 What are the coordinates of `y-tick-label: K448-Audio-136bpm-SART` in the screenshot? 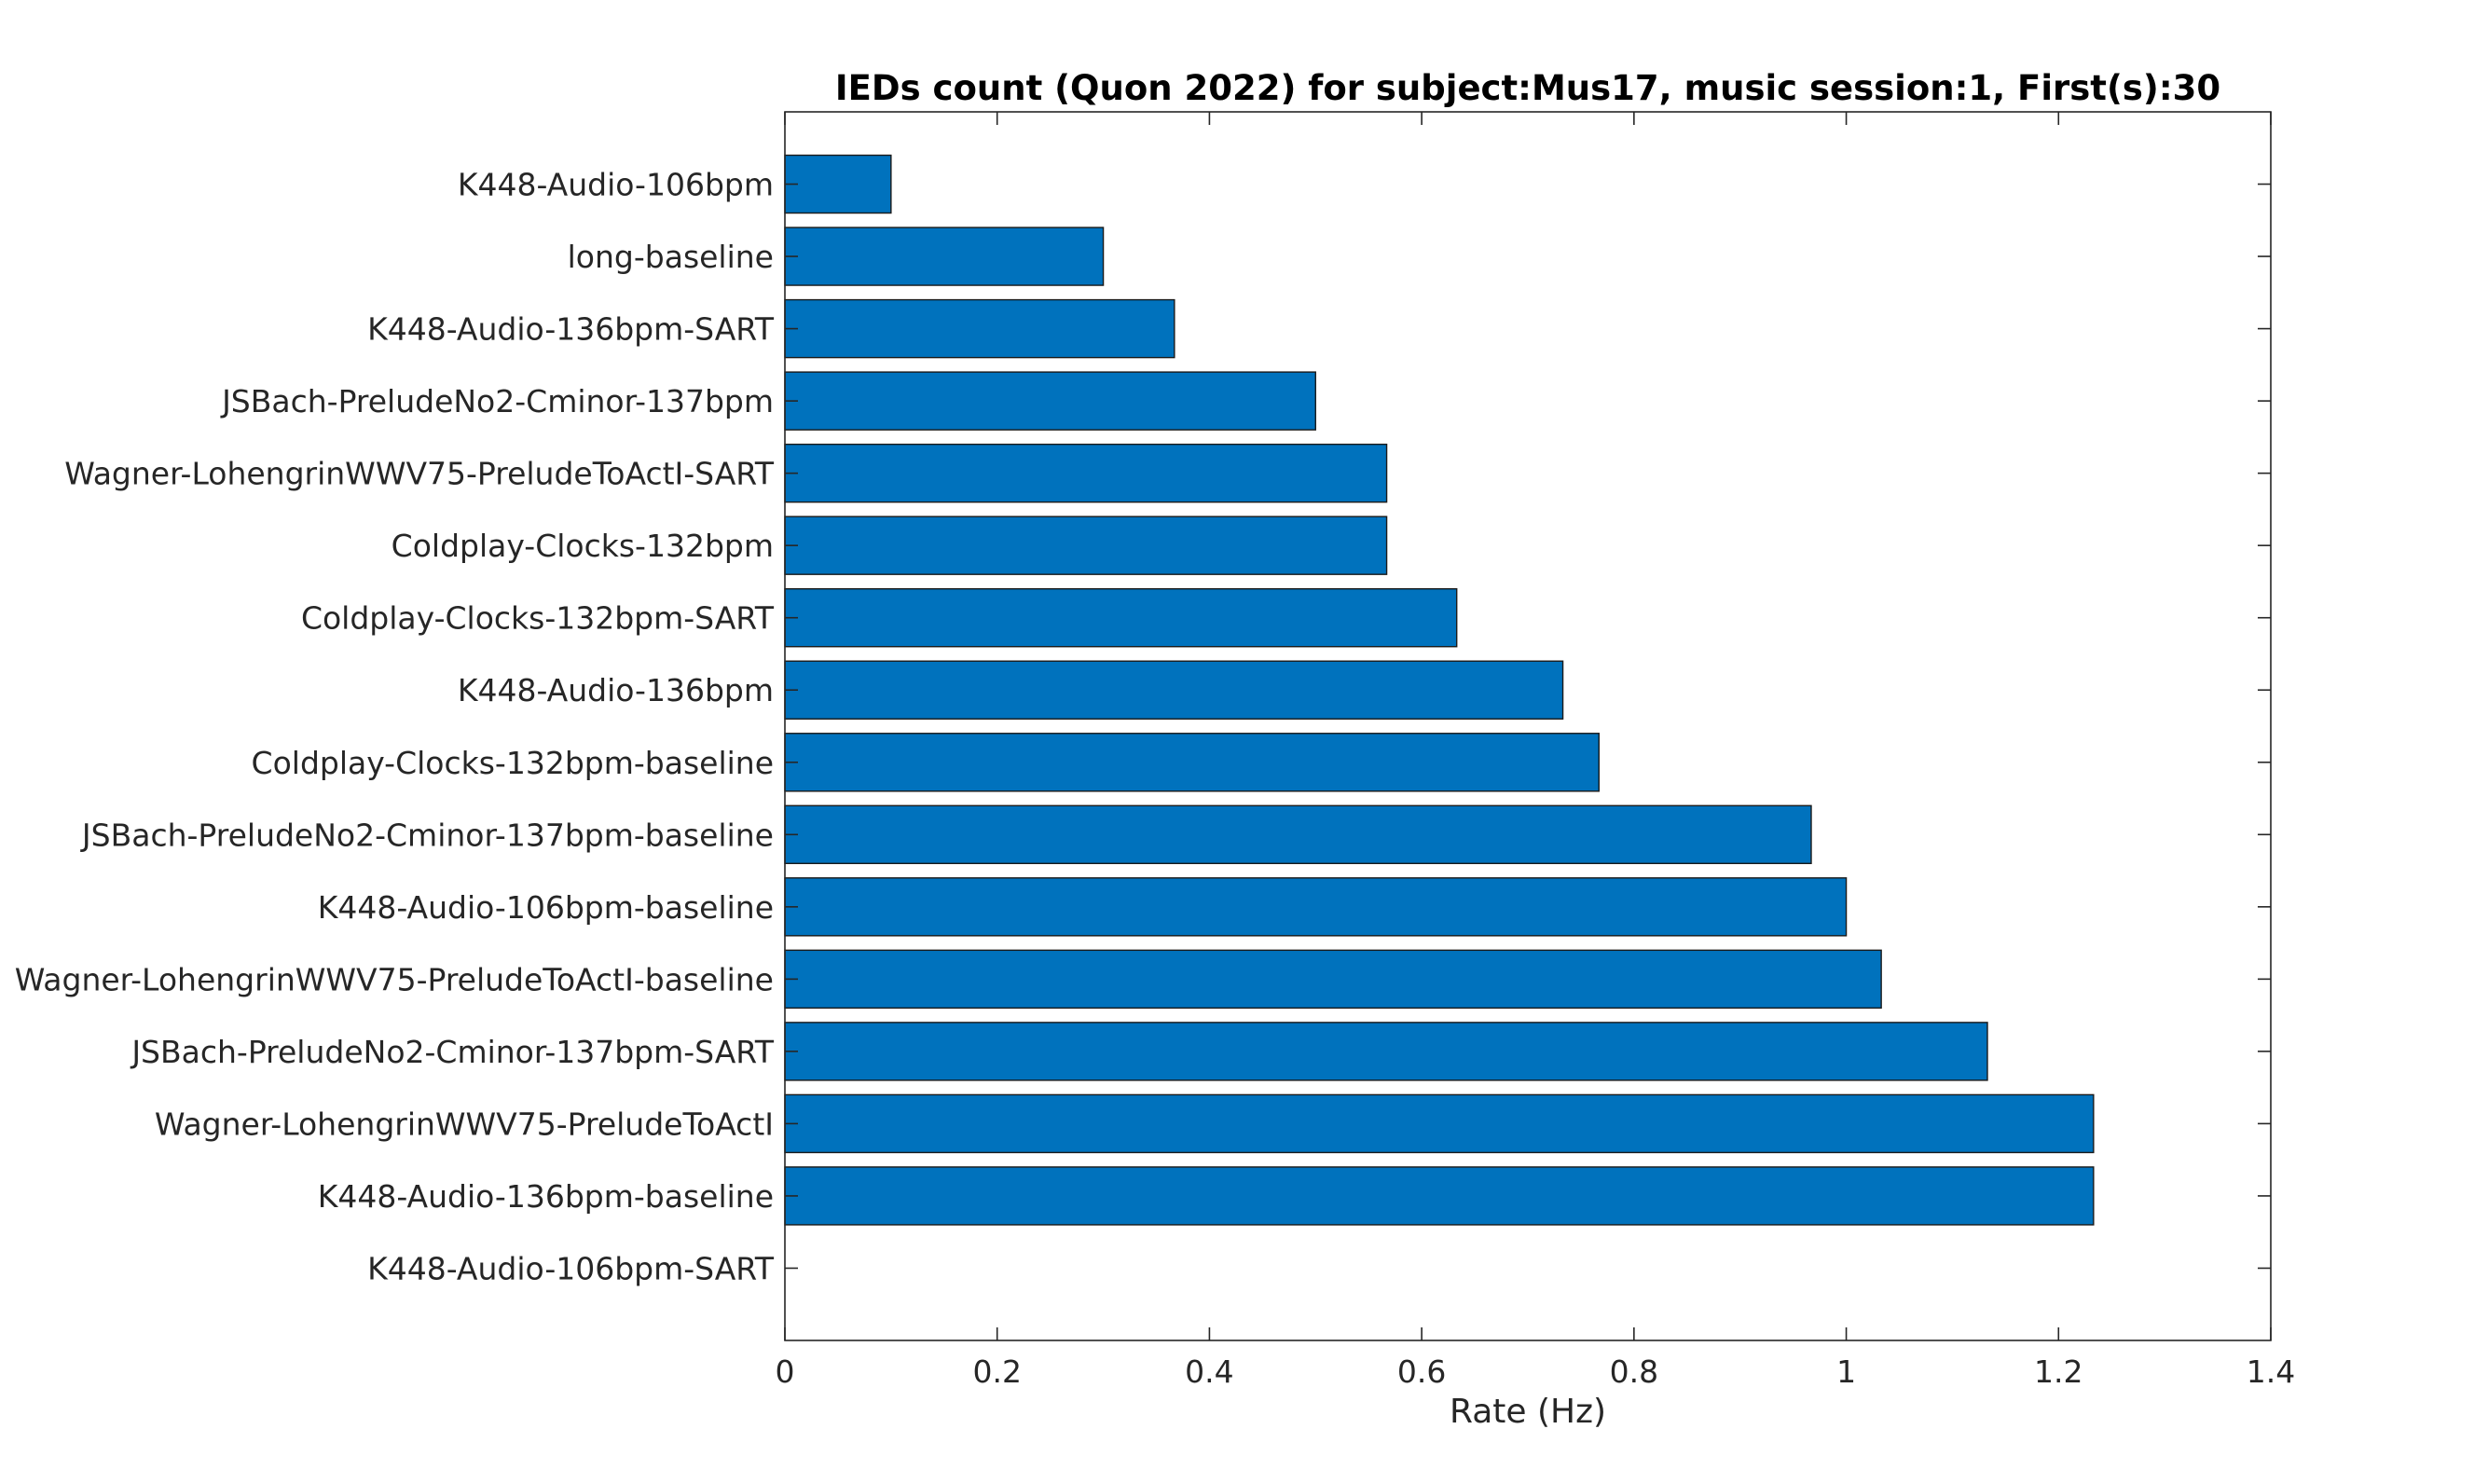 It's located at (571, 329).